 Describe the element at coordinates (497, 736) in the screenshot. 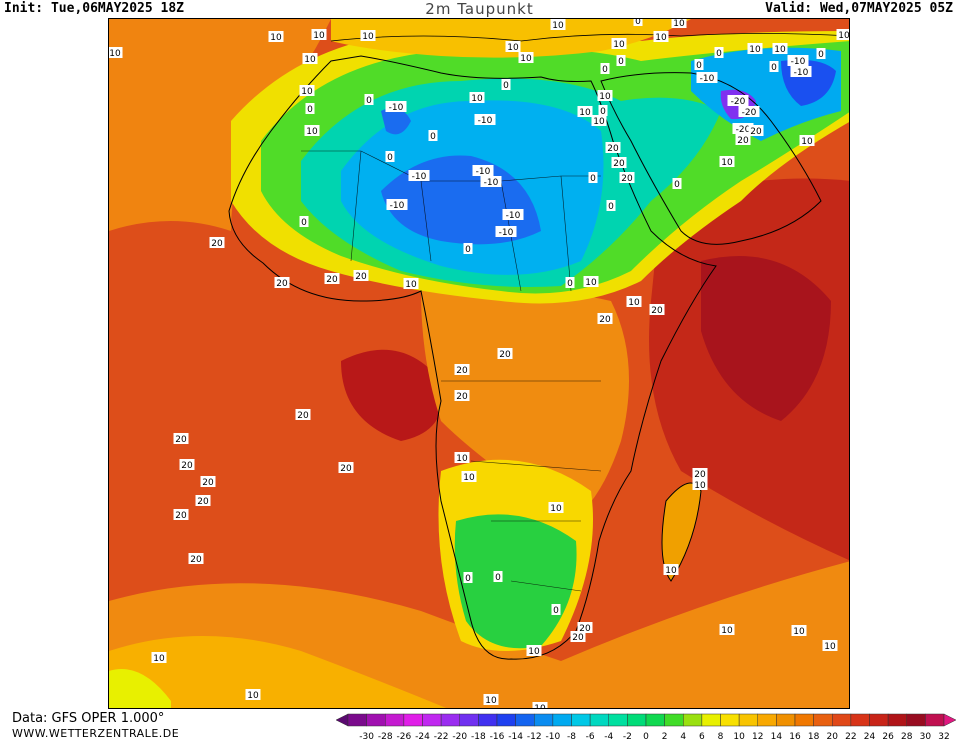

I see `legend-tick-label: -16` at that location.